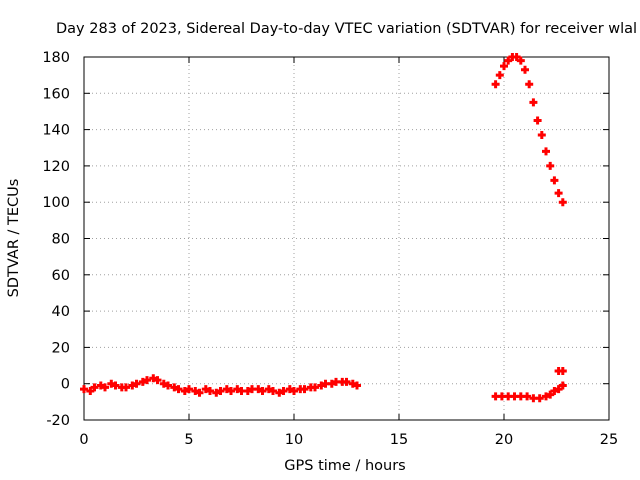  I want to click on x-tick-label: 10, so click(294, 440).